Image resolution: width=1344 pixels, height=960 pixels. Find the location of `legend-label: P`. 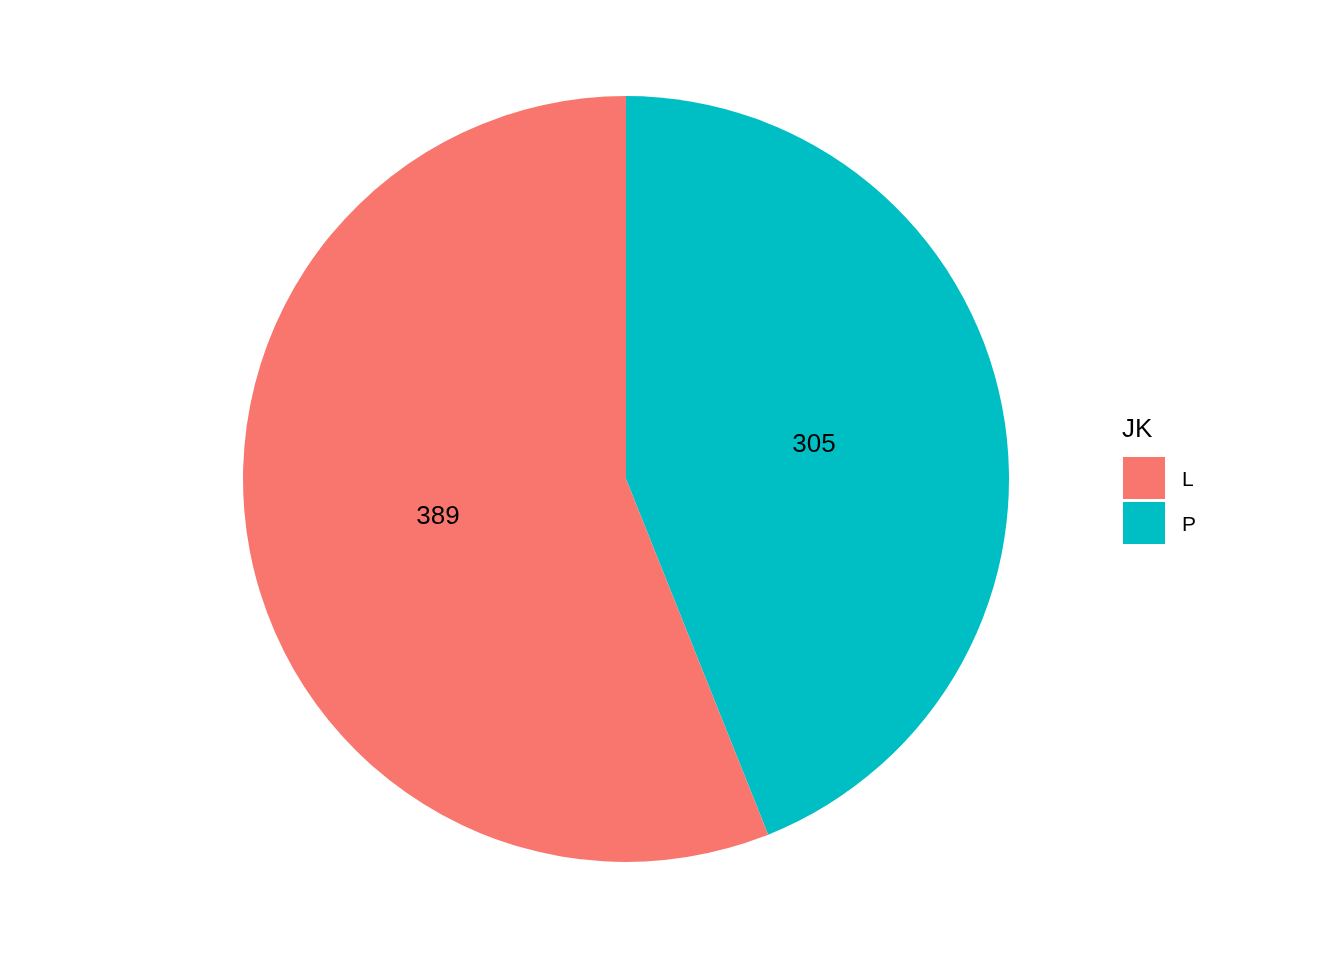

legend-label: P is located at coordinates (1189, 523).